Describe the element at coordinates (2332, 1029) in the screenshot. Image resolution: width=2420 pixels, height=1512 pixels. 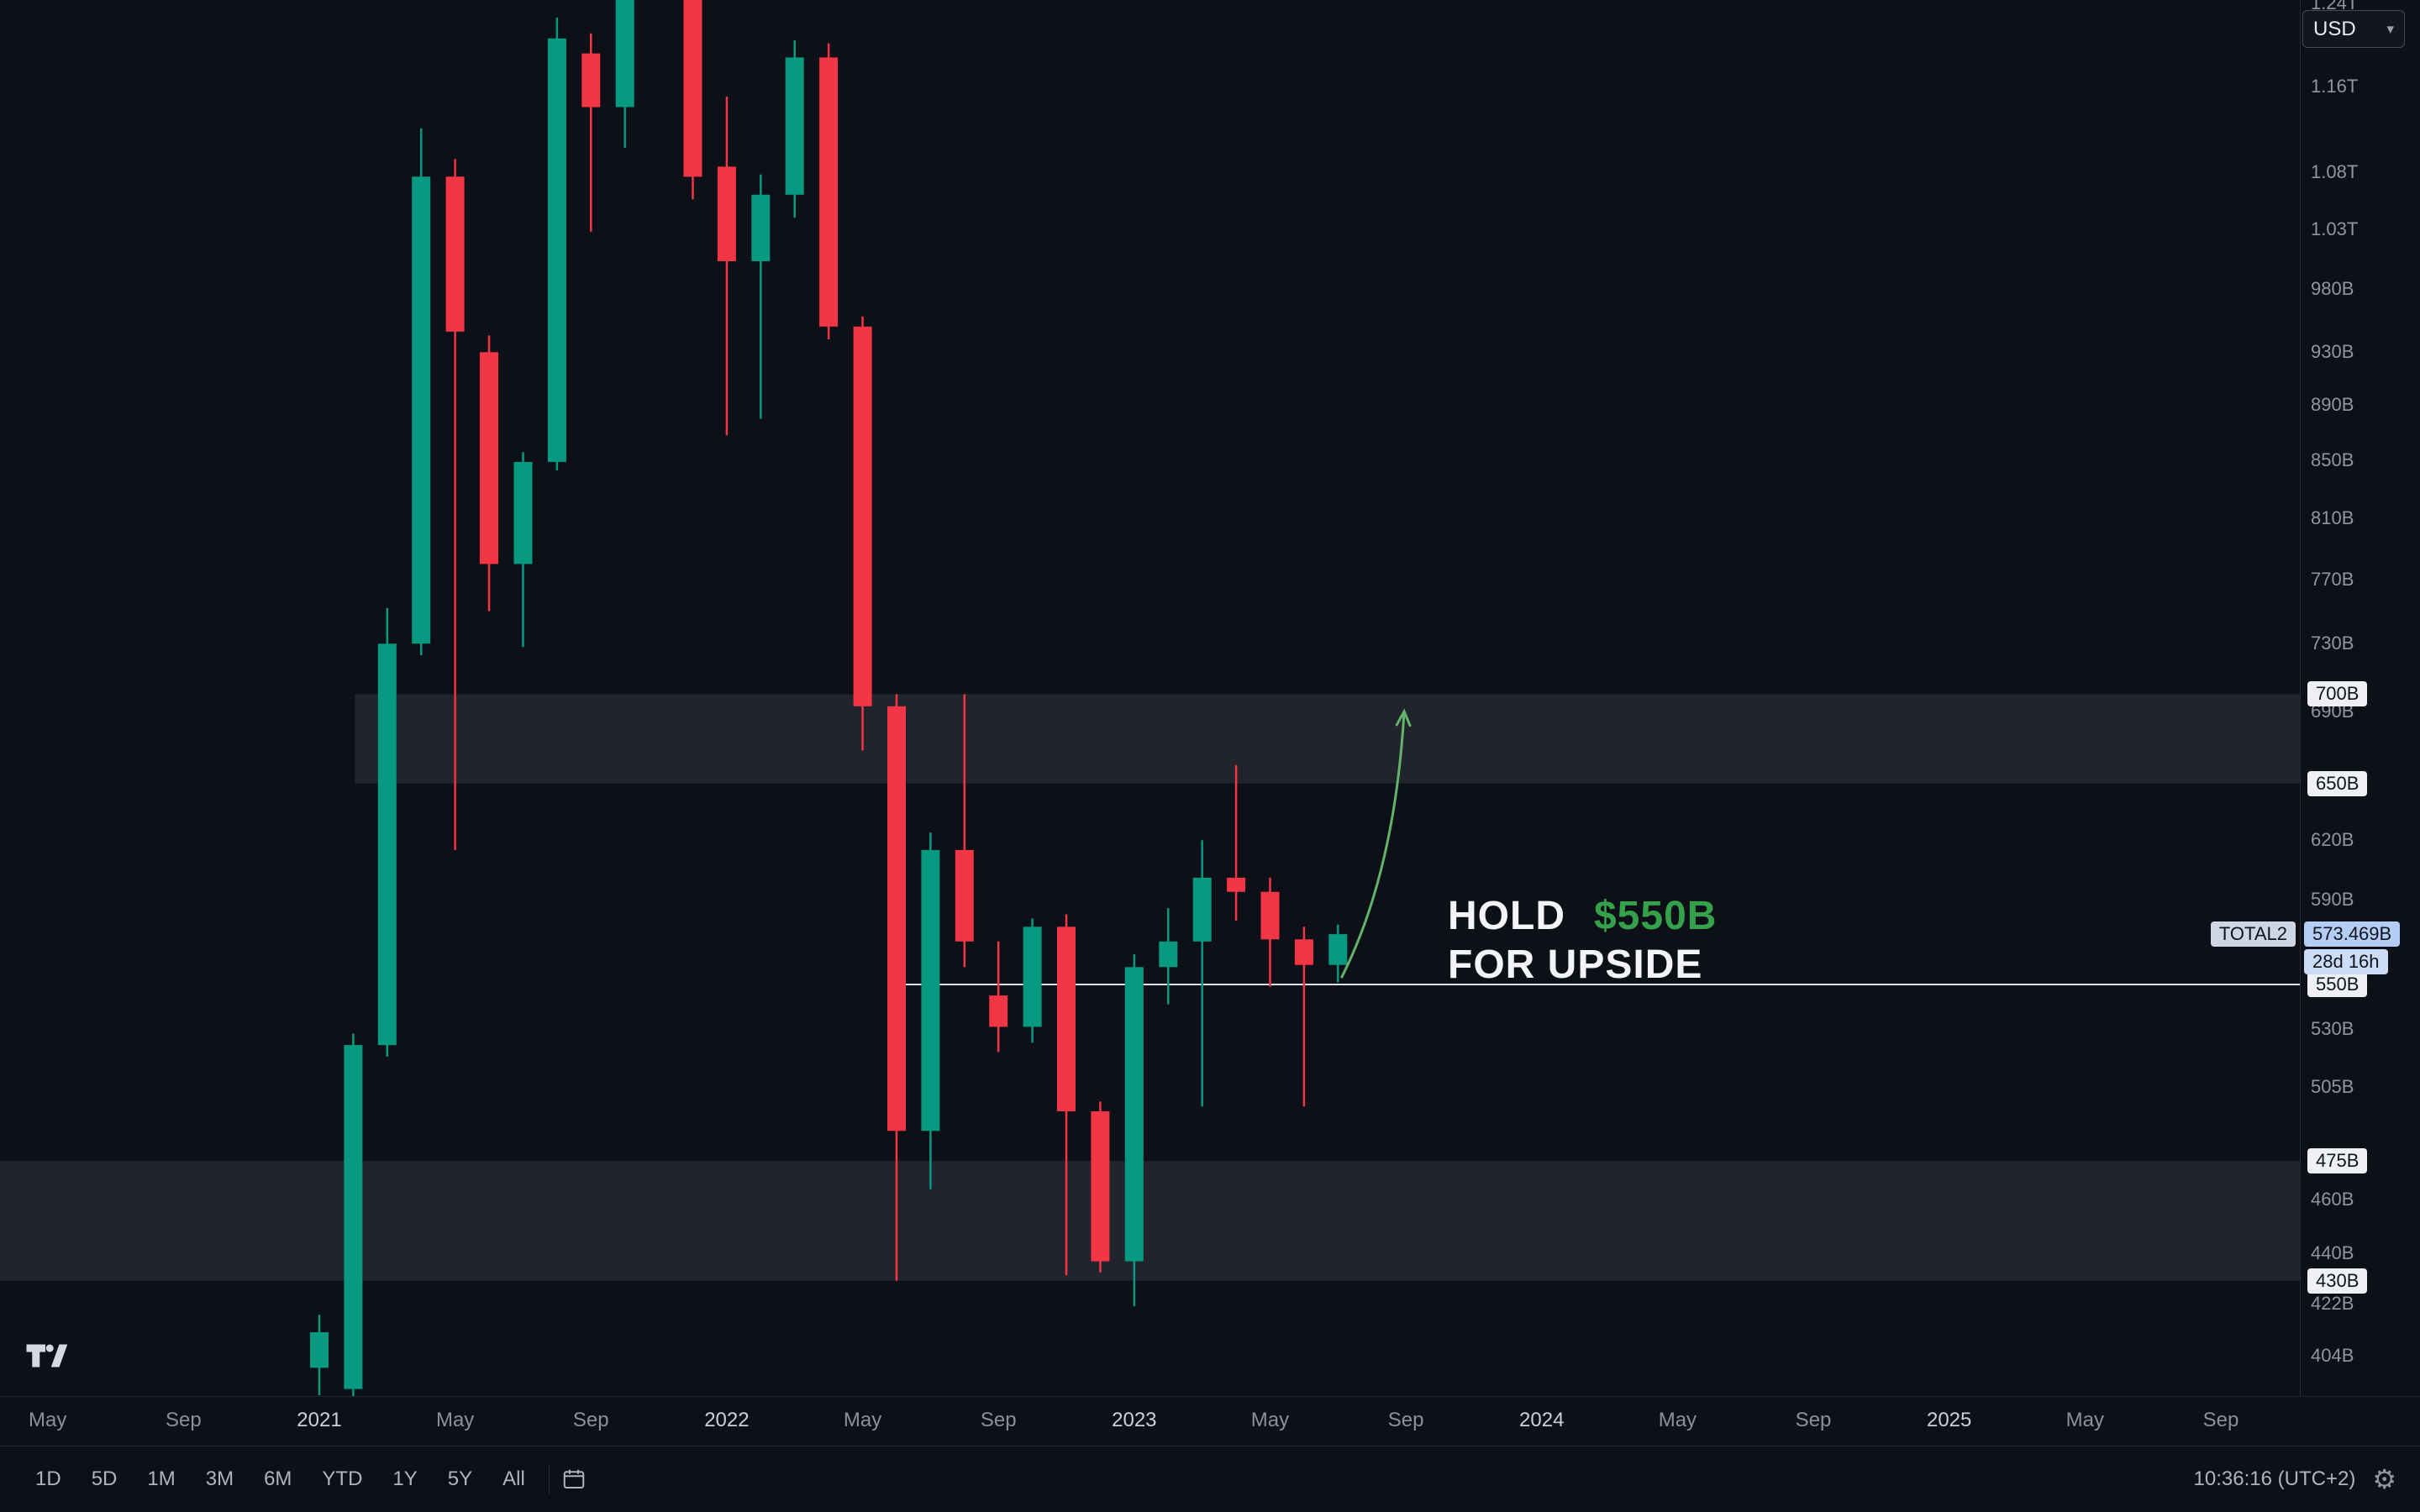
I see `price-axis-label: 530B` at that location.